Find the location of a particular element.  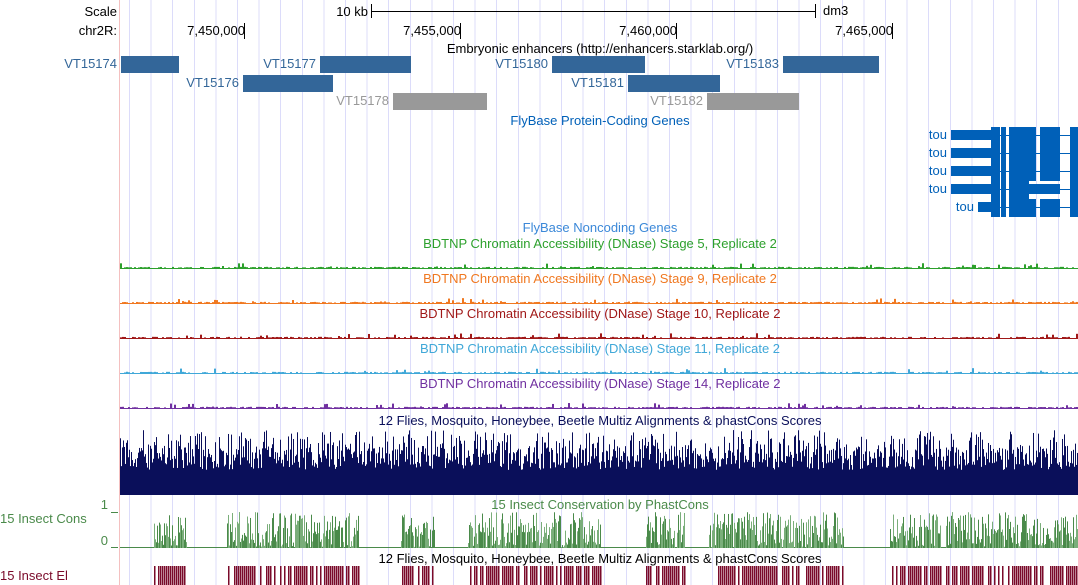

el-element is located at coordinates (161, 575).